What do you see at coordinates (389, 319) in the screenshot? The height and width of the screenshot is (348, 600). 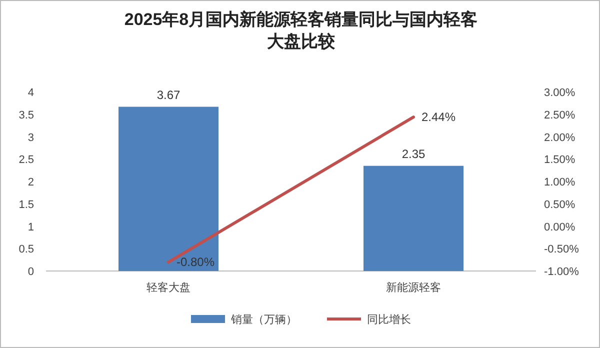 I see `legend-label: 同比增长` at bounding box center [389, 319].